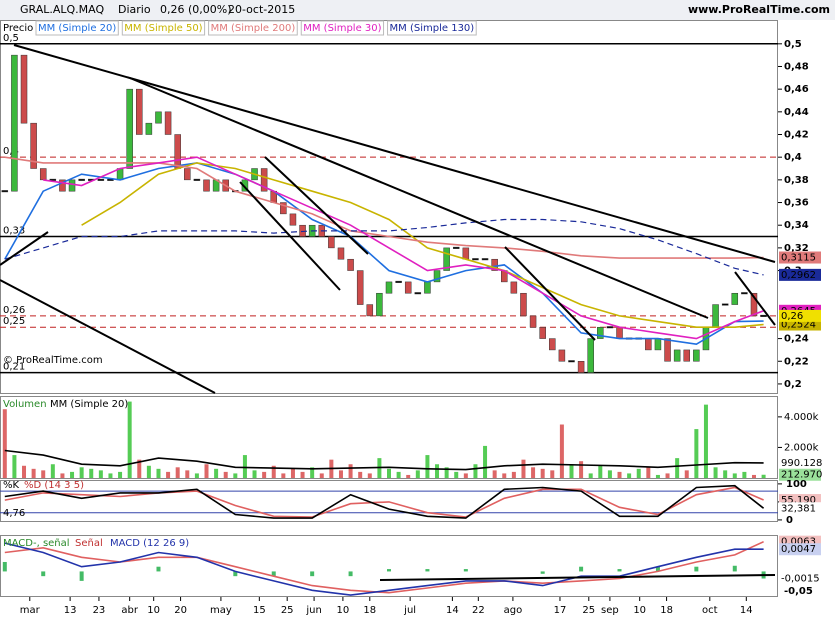 The image size is (835, 620). I want to click on macd-signal-line, so click(384, 567).